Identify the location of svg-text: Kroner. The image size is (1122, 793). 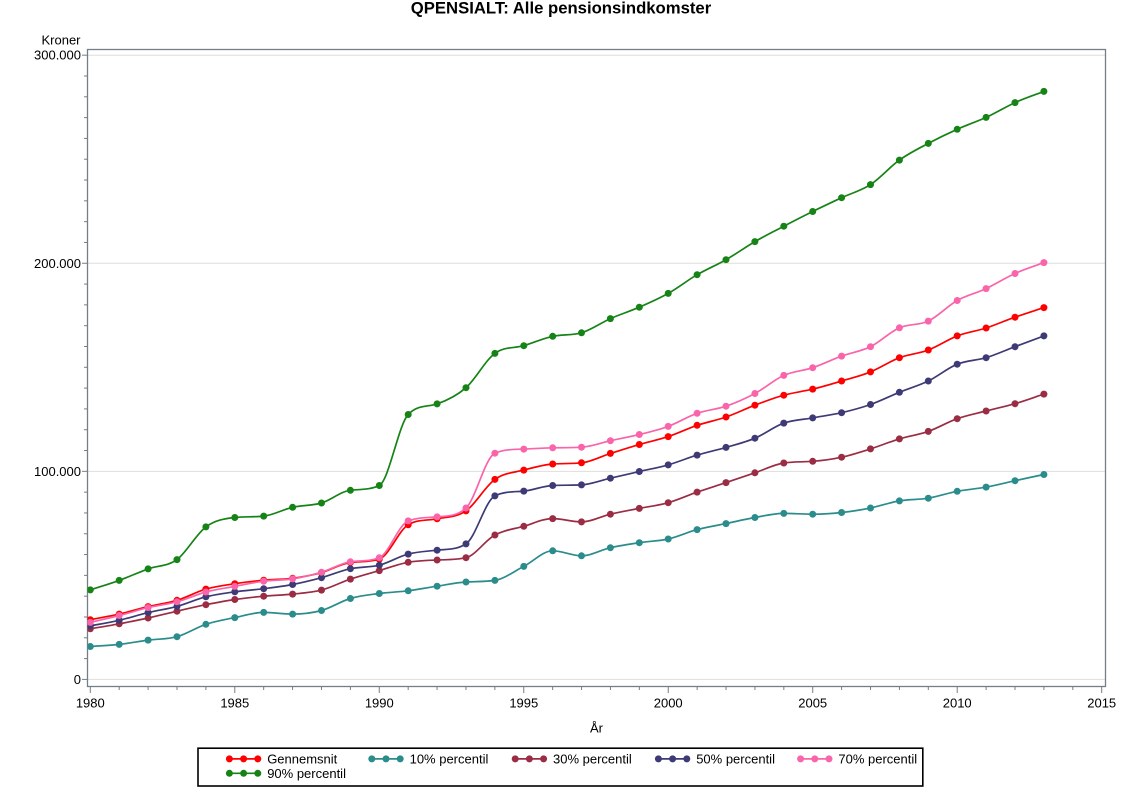
(61, 40).